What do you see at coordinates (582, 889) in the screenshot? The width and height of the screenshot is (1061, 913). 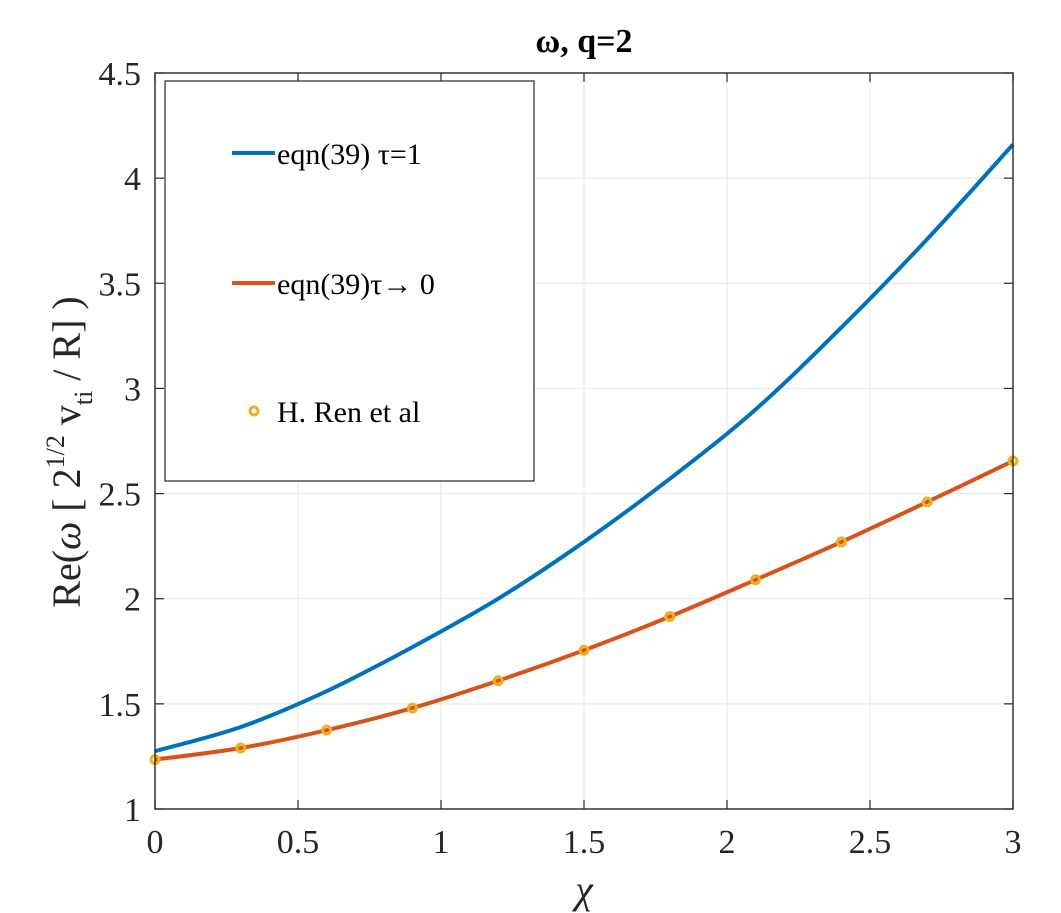 I see `x-axis-label: χ` at bounding box center [582, 889].